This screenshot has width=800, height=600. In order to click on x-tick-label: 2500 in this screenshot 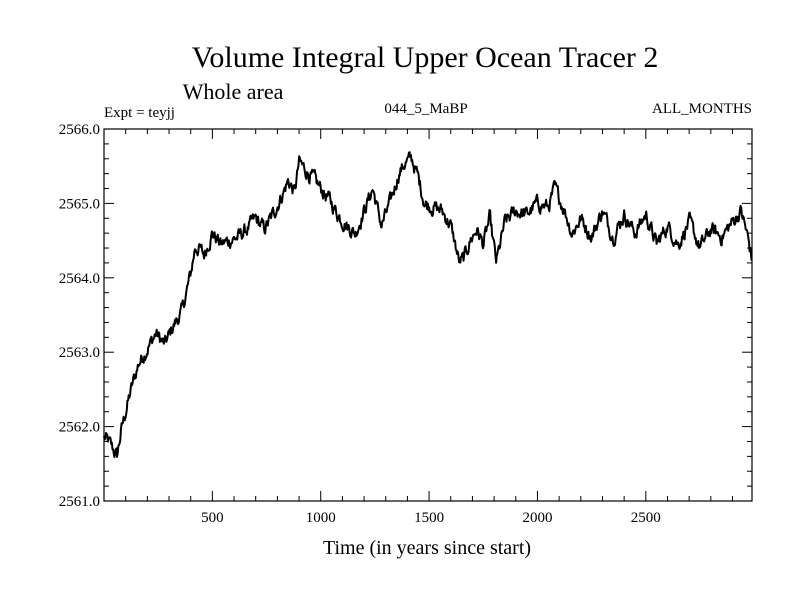, I will do `click(646, 518)`.